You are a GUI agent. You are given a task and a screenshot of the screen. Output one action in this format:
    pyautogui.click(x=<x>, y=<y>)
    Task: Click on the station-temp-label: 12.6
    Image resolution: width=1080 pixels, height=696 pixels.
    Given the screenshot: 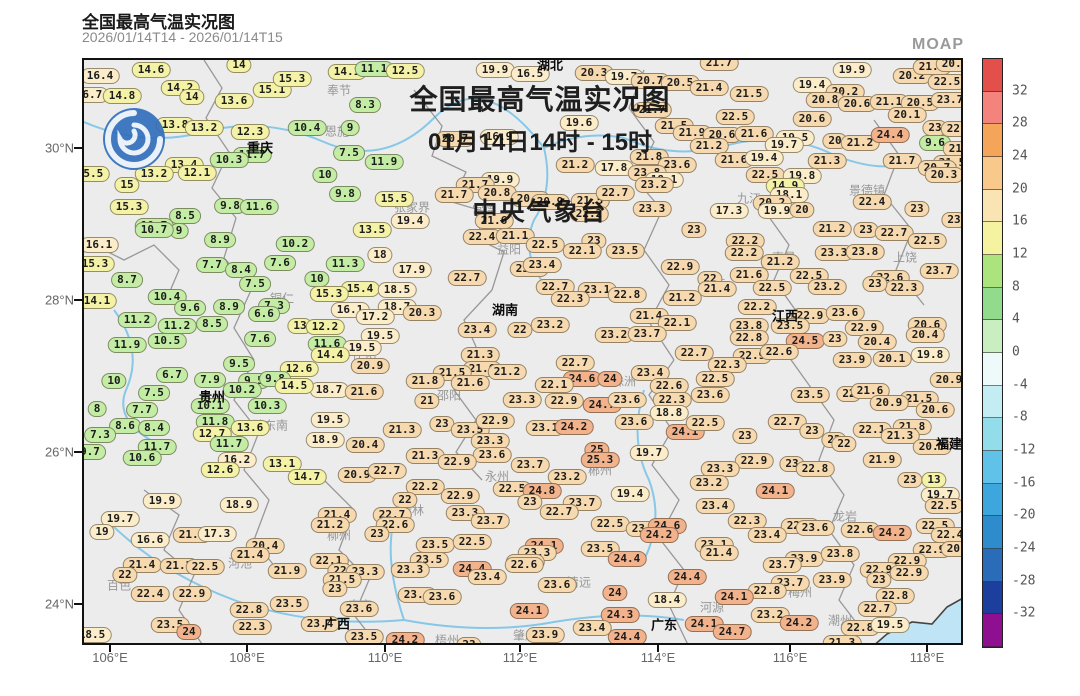 What is the action you would take?
    pyautogui.click(x=220, y=470)
    